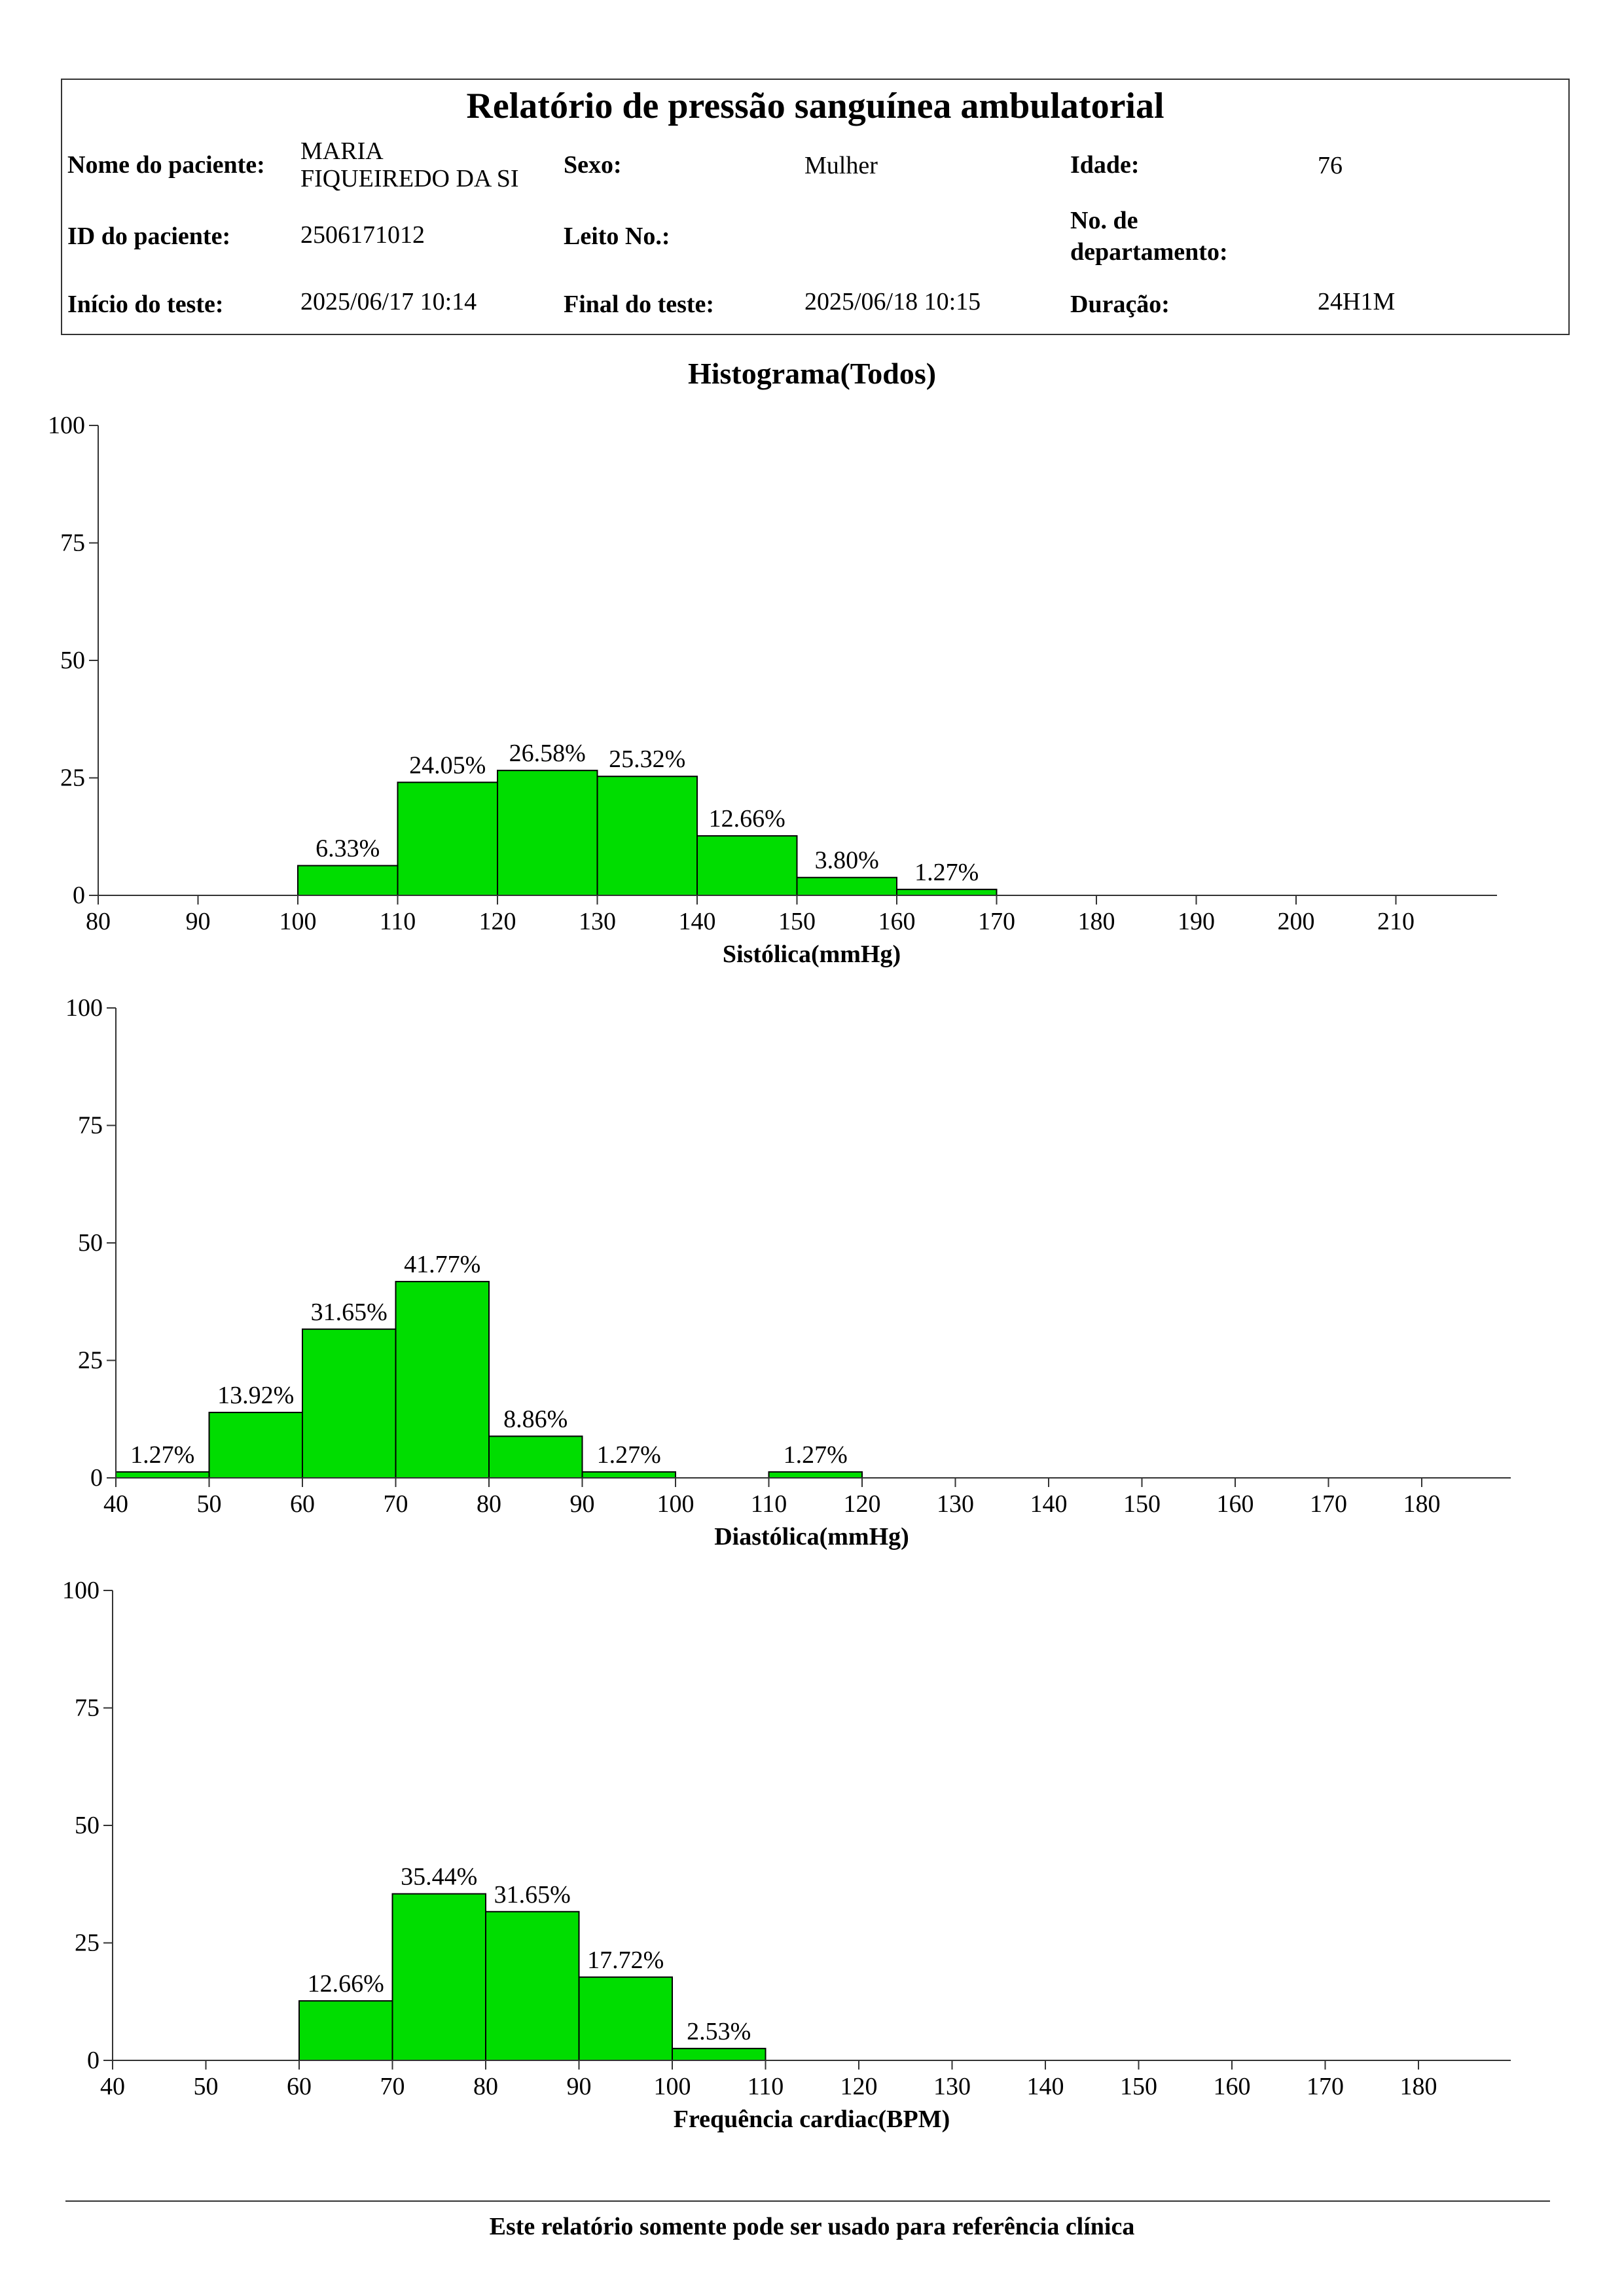 Image resolution: width=1624 pixels, height=2296 pixels. I want to click on x-axis-title: Frequência cardiac(BPM), so click(812, 2119).